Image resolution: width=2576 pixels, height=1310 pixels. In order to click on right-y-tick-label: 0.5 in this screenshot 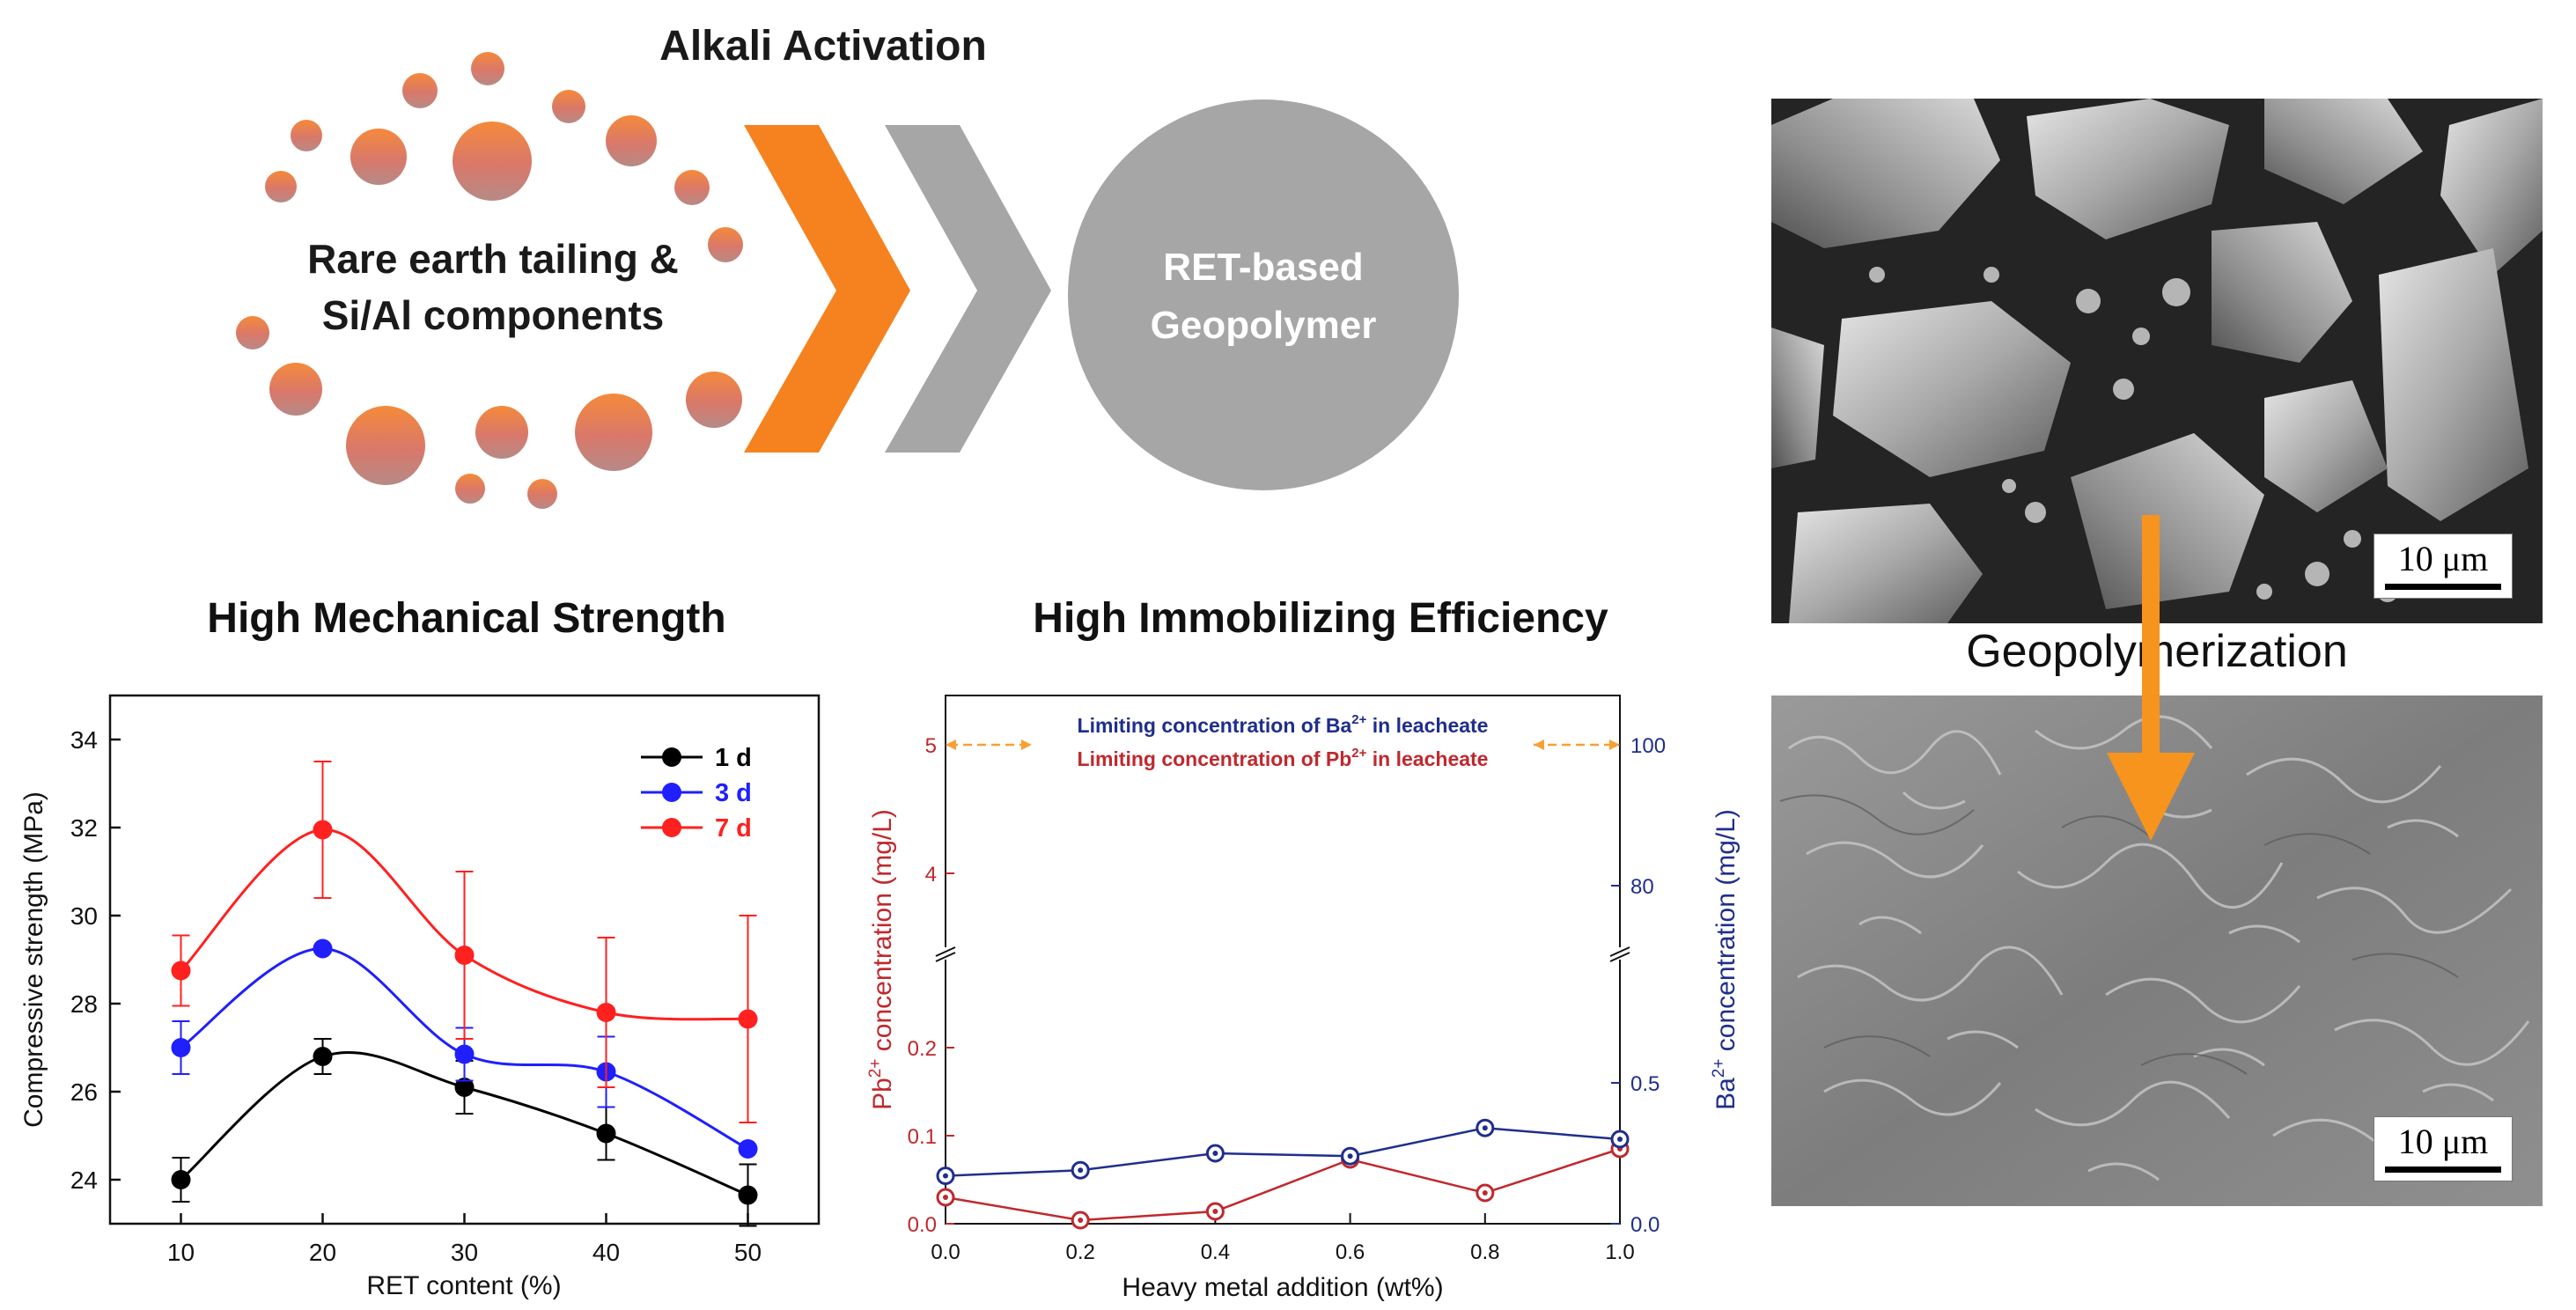, I will do `click(1645, 1084)`.